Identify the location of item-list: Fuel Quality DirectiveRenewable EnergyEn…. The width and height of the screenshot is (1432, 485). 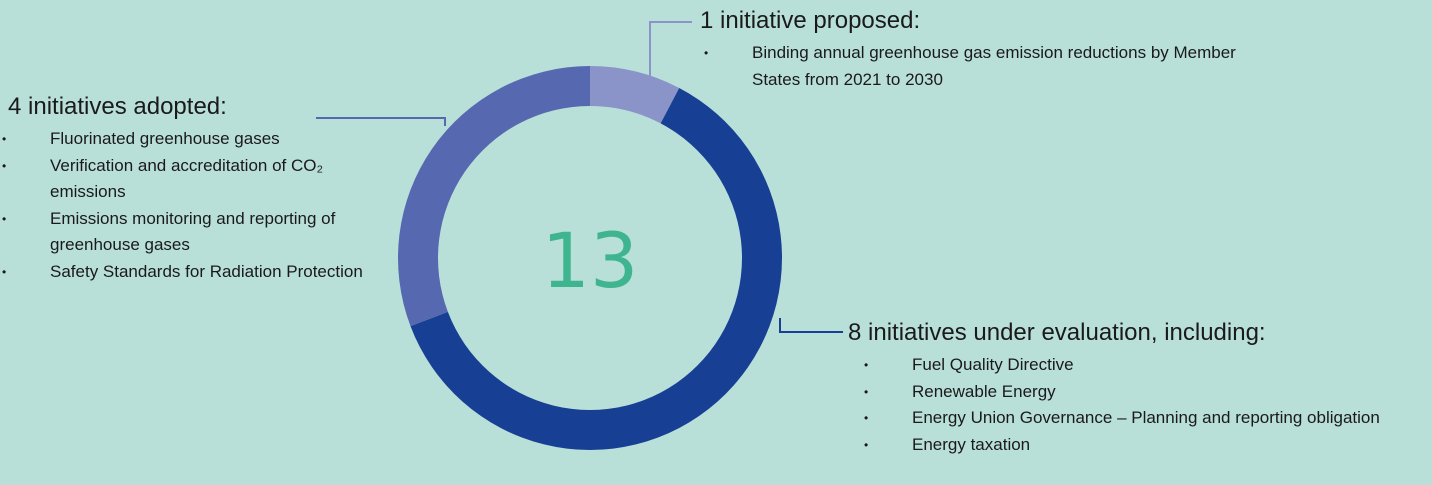
(1147, 405).